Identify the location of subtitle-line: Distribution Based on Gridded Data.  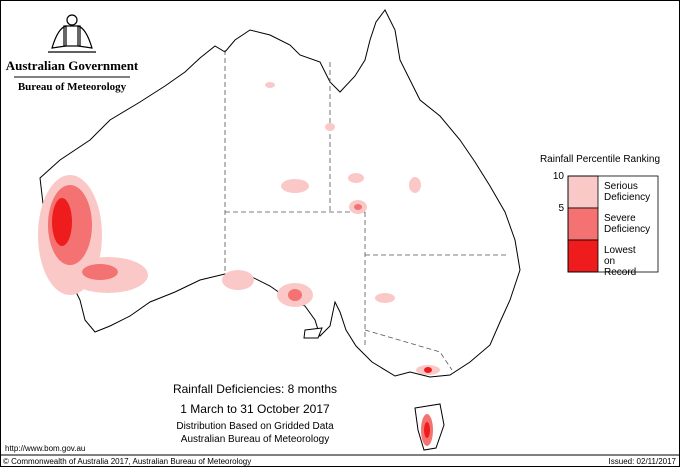
(255, 426).